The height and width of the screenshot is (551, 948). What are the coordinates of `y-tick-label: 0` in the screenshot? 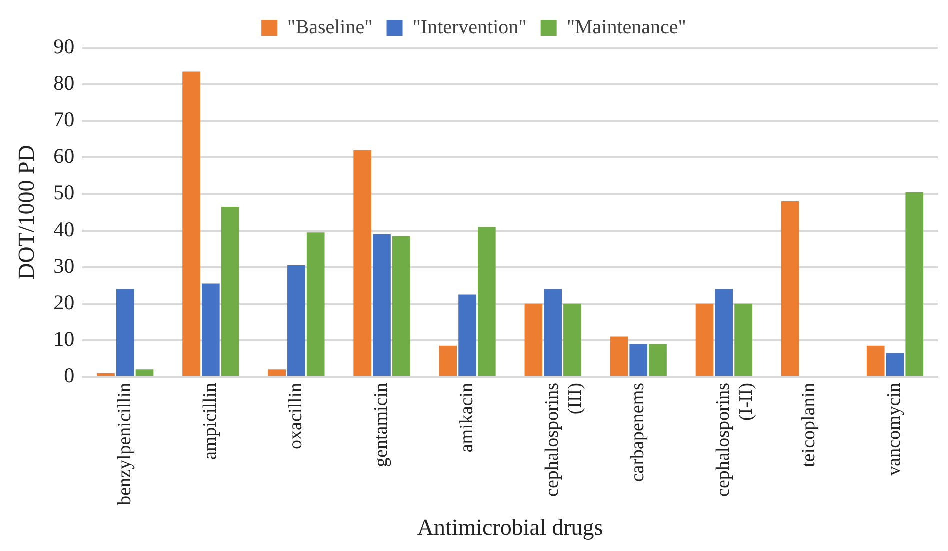 It's located at (69, 376).